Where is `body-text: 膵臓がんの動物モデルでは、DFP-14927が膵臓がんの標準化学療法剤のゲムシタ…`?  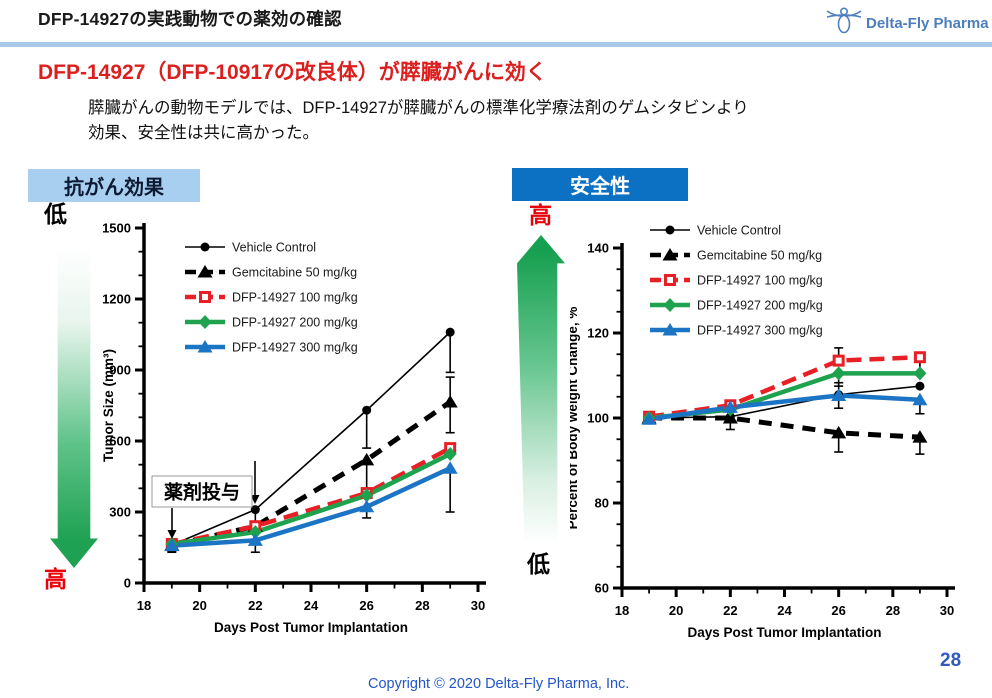
body-text: 膵臓がんの動物モデルでは、DFP-14927が膵臓がんの標準化学療法剤のゲムシタ… is located at coordinates (488, 121).